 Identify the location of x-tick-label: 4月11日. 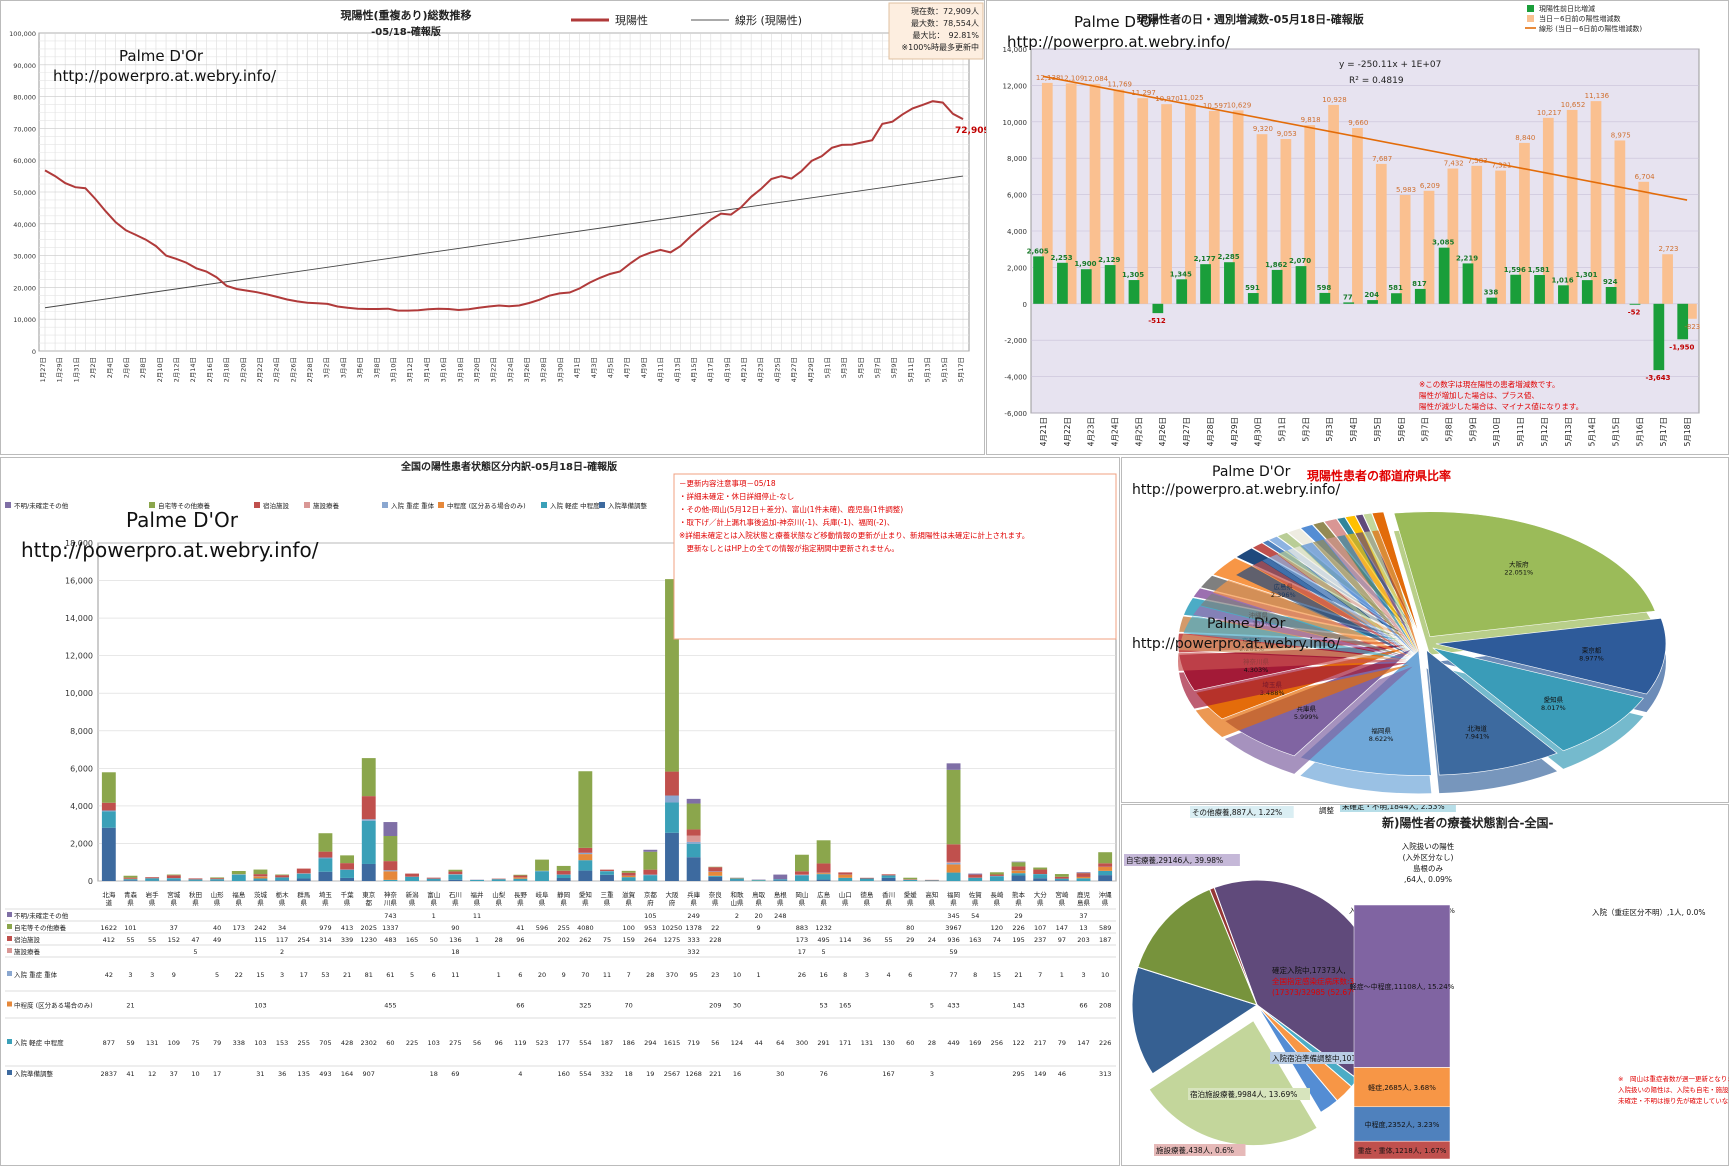
(661, 369).